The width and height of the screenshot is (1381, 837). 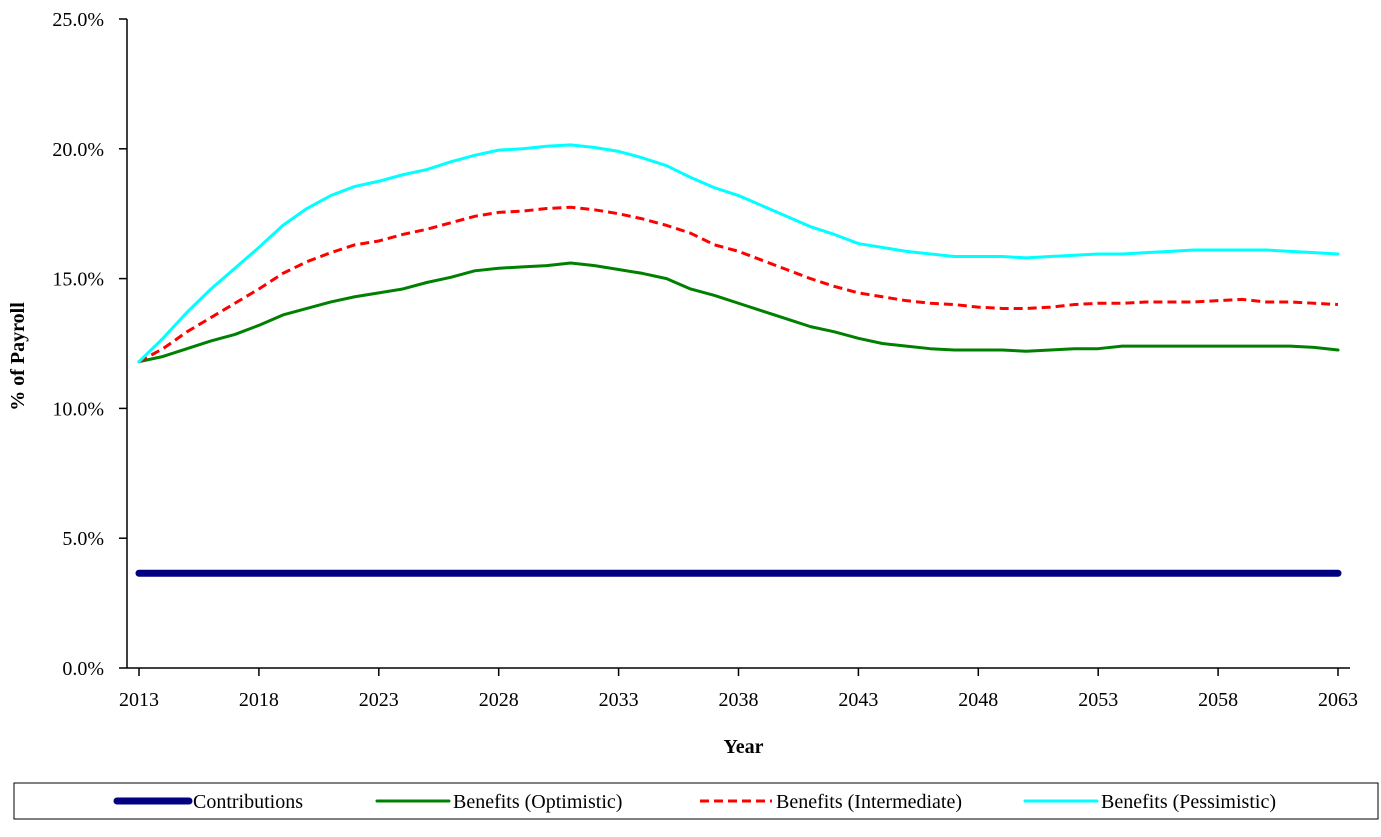 I want to click on legend-label: Benefits (Intermediate), so click(x=869, y=802).